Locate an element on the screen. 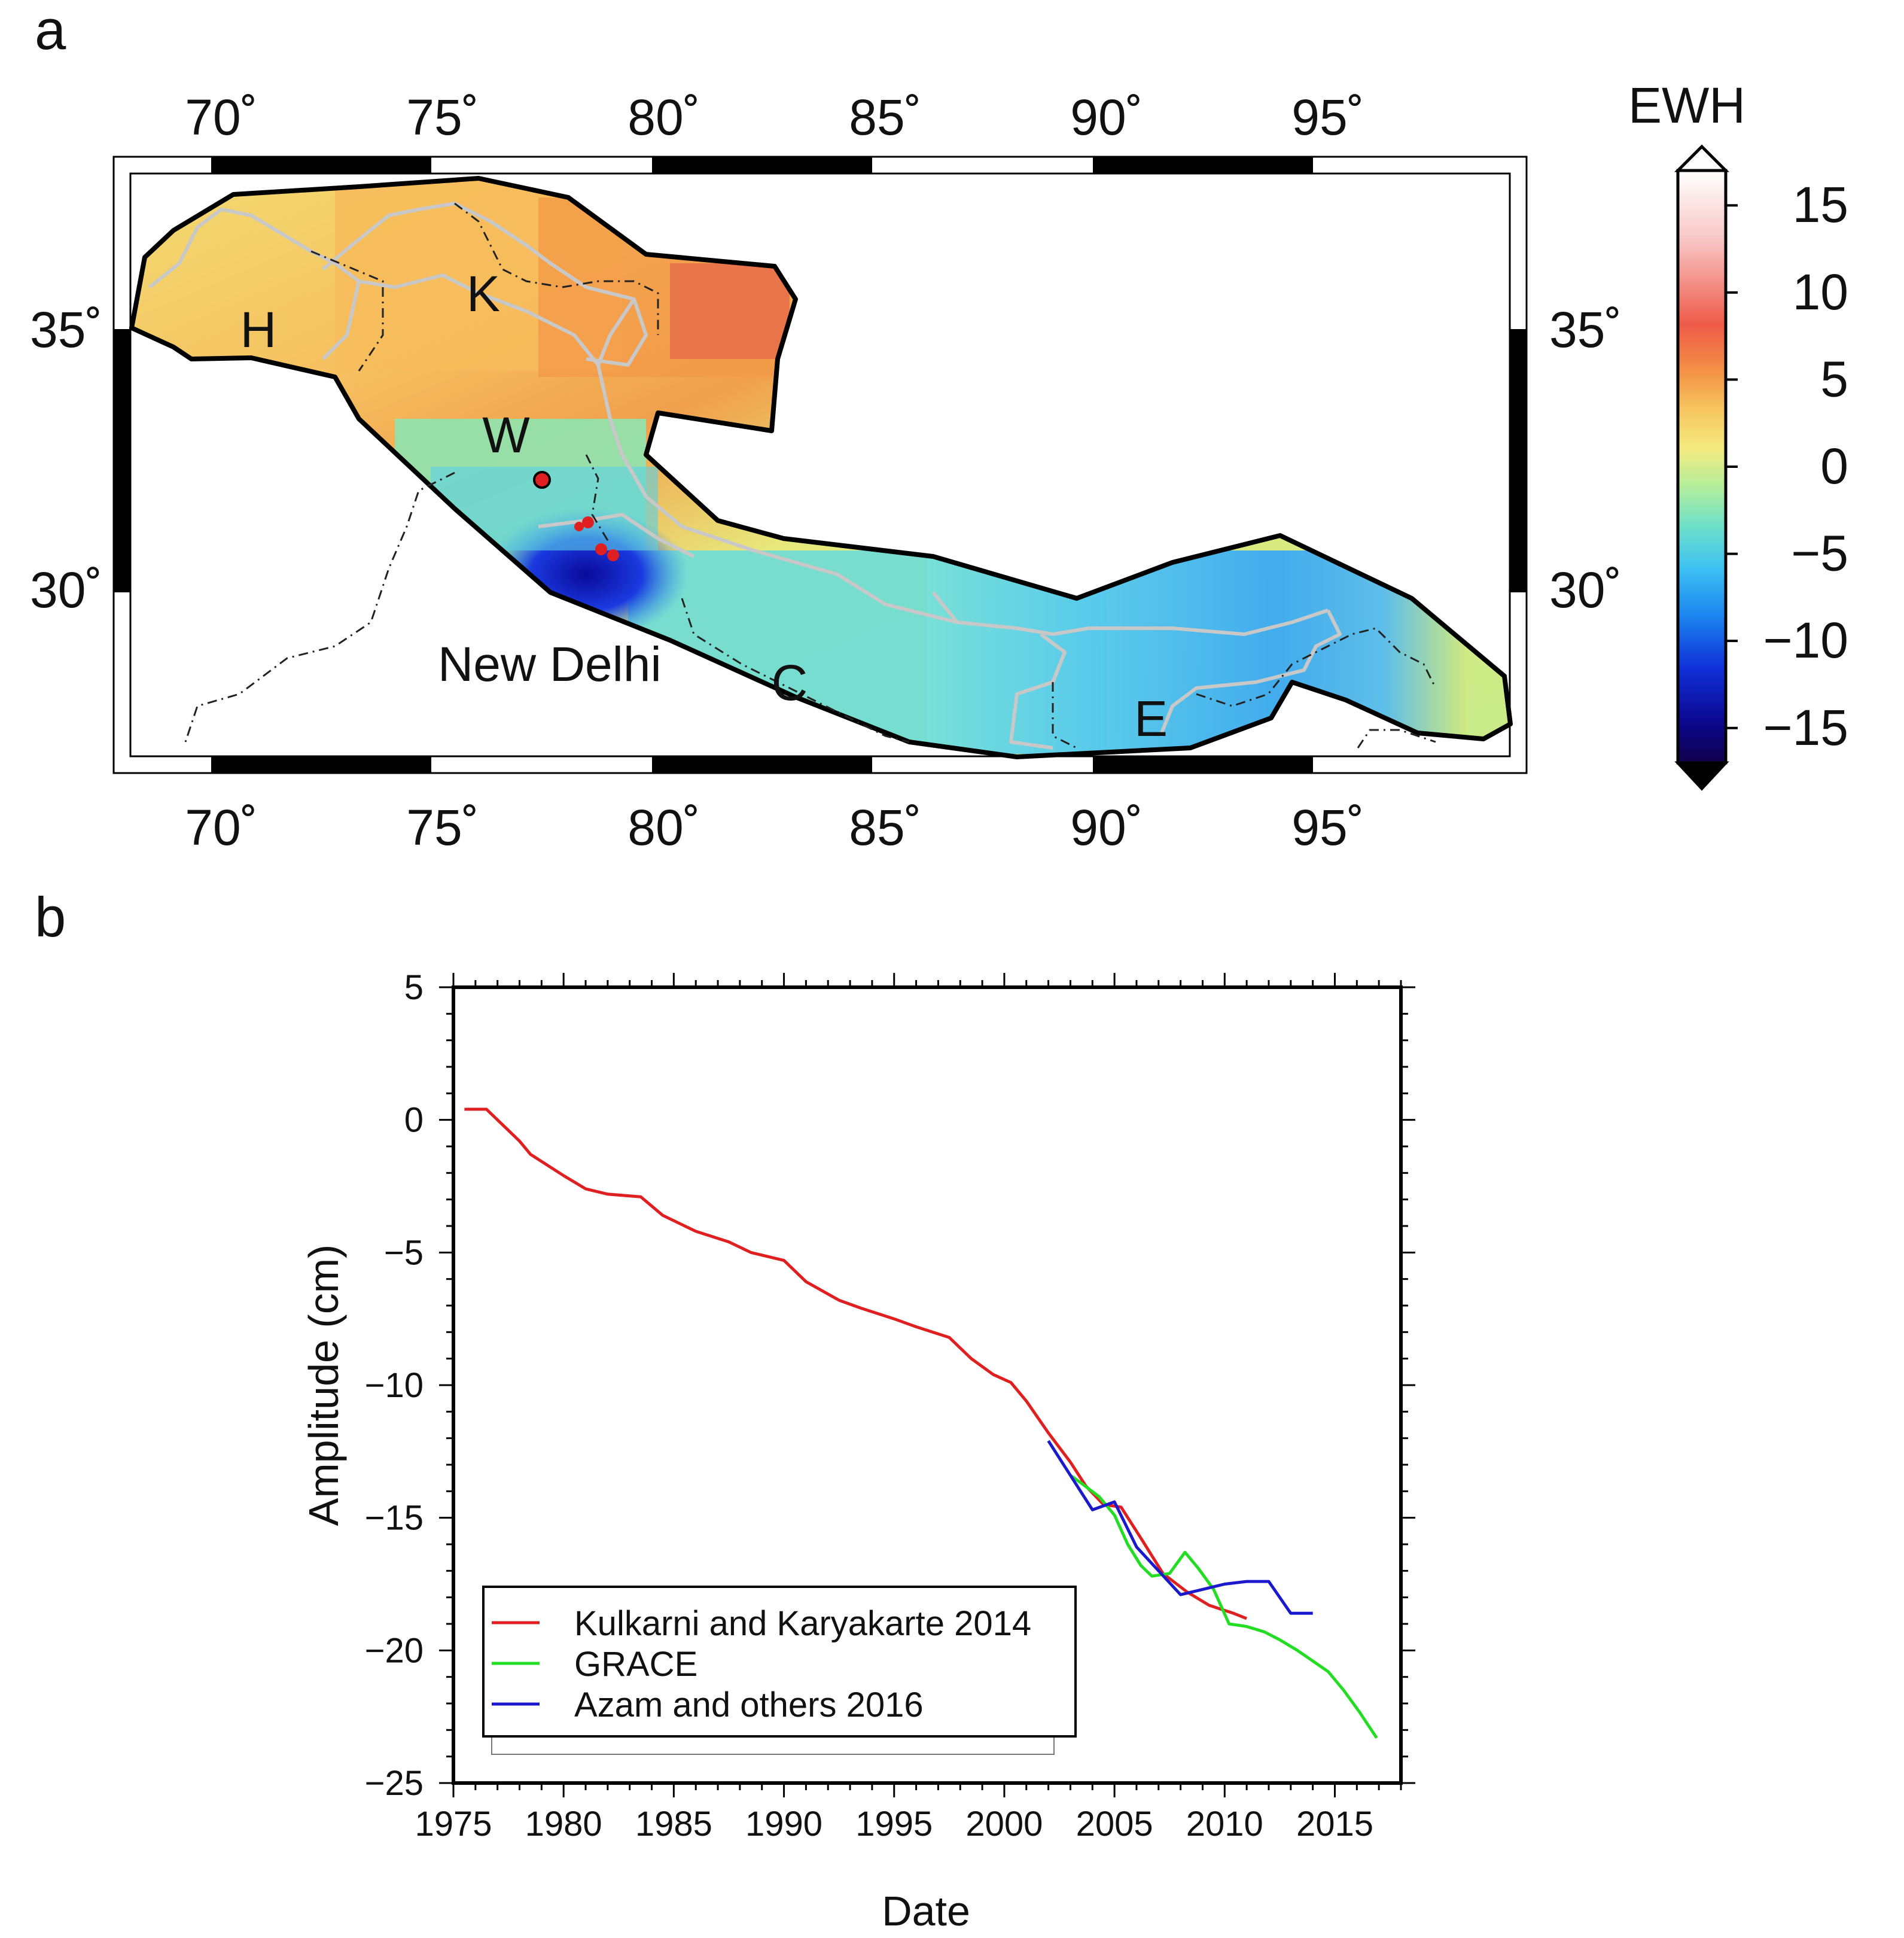 The image size is (1904, 1938). series-line-kulkarni is located at coordinates (856, 1364).